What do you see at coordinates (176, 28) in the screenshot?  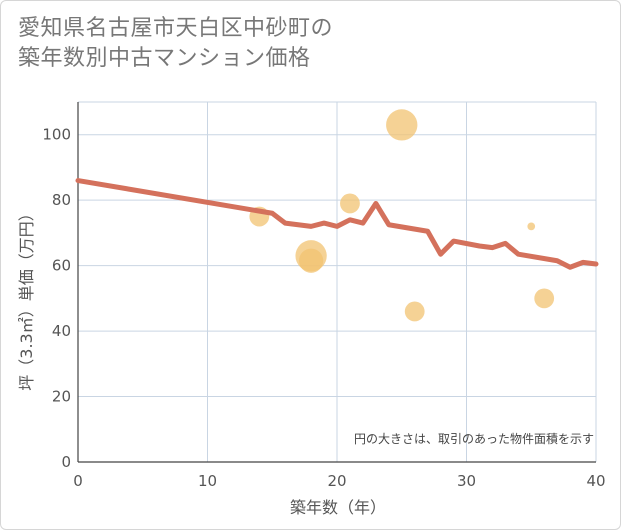 I see `chart-title-line1: 愛知県名古屋市天白区中砂町の` at bounding box center [176, 28].